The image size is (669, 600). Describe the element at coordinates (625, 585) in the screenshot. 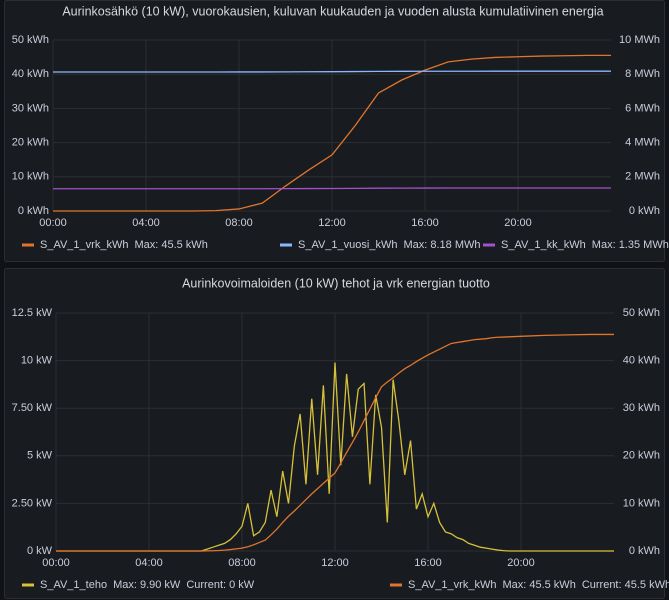

I see `legend-stat: Current: 45.5 kWh` at that location.